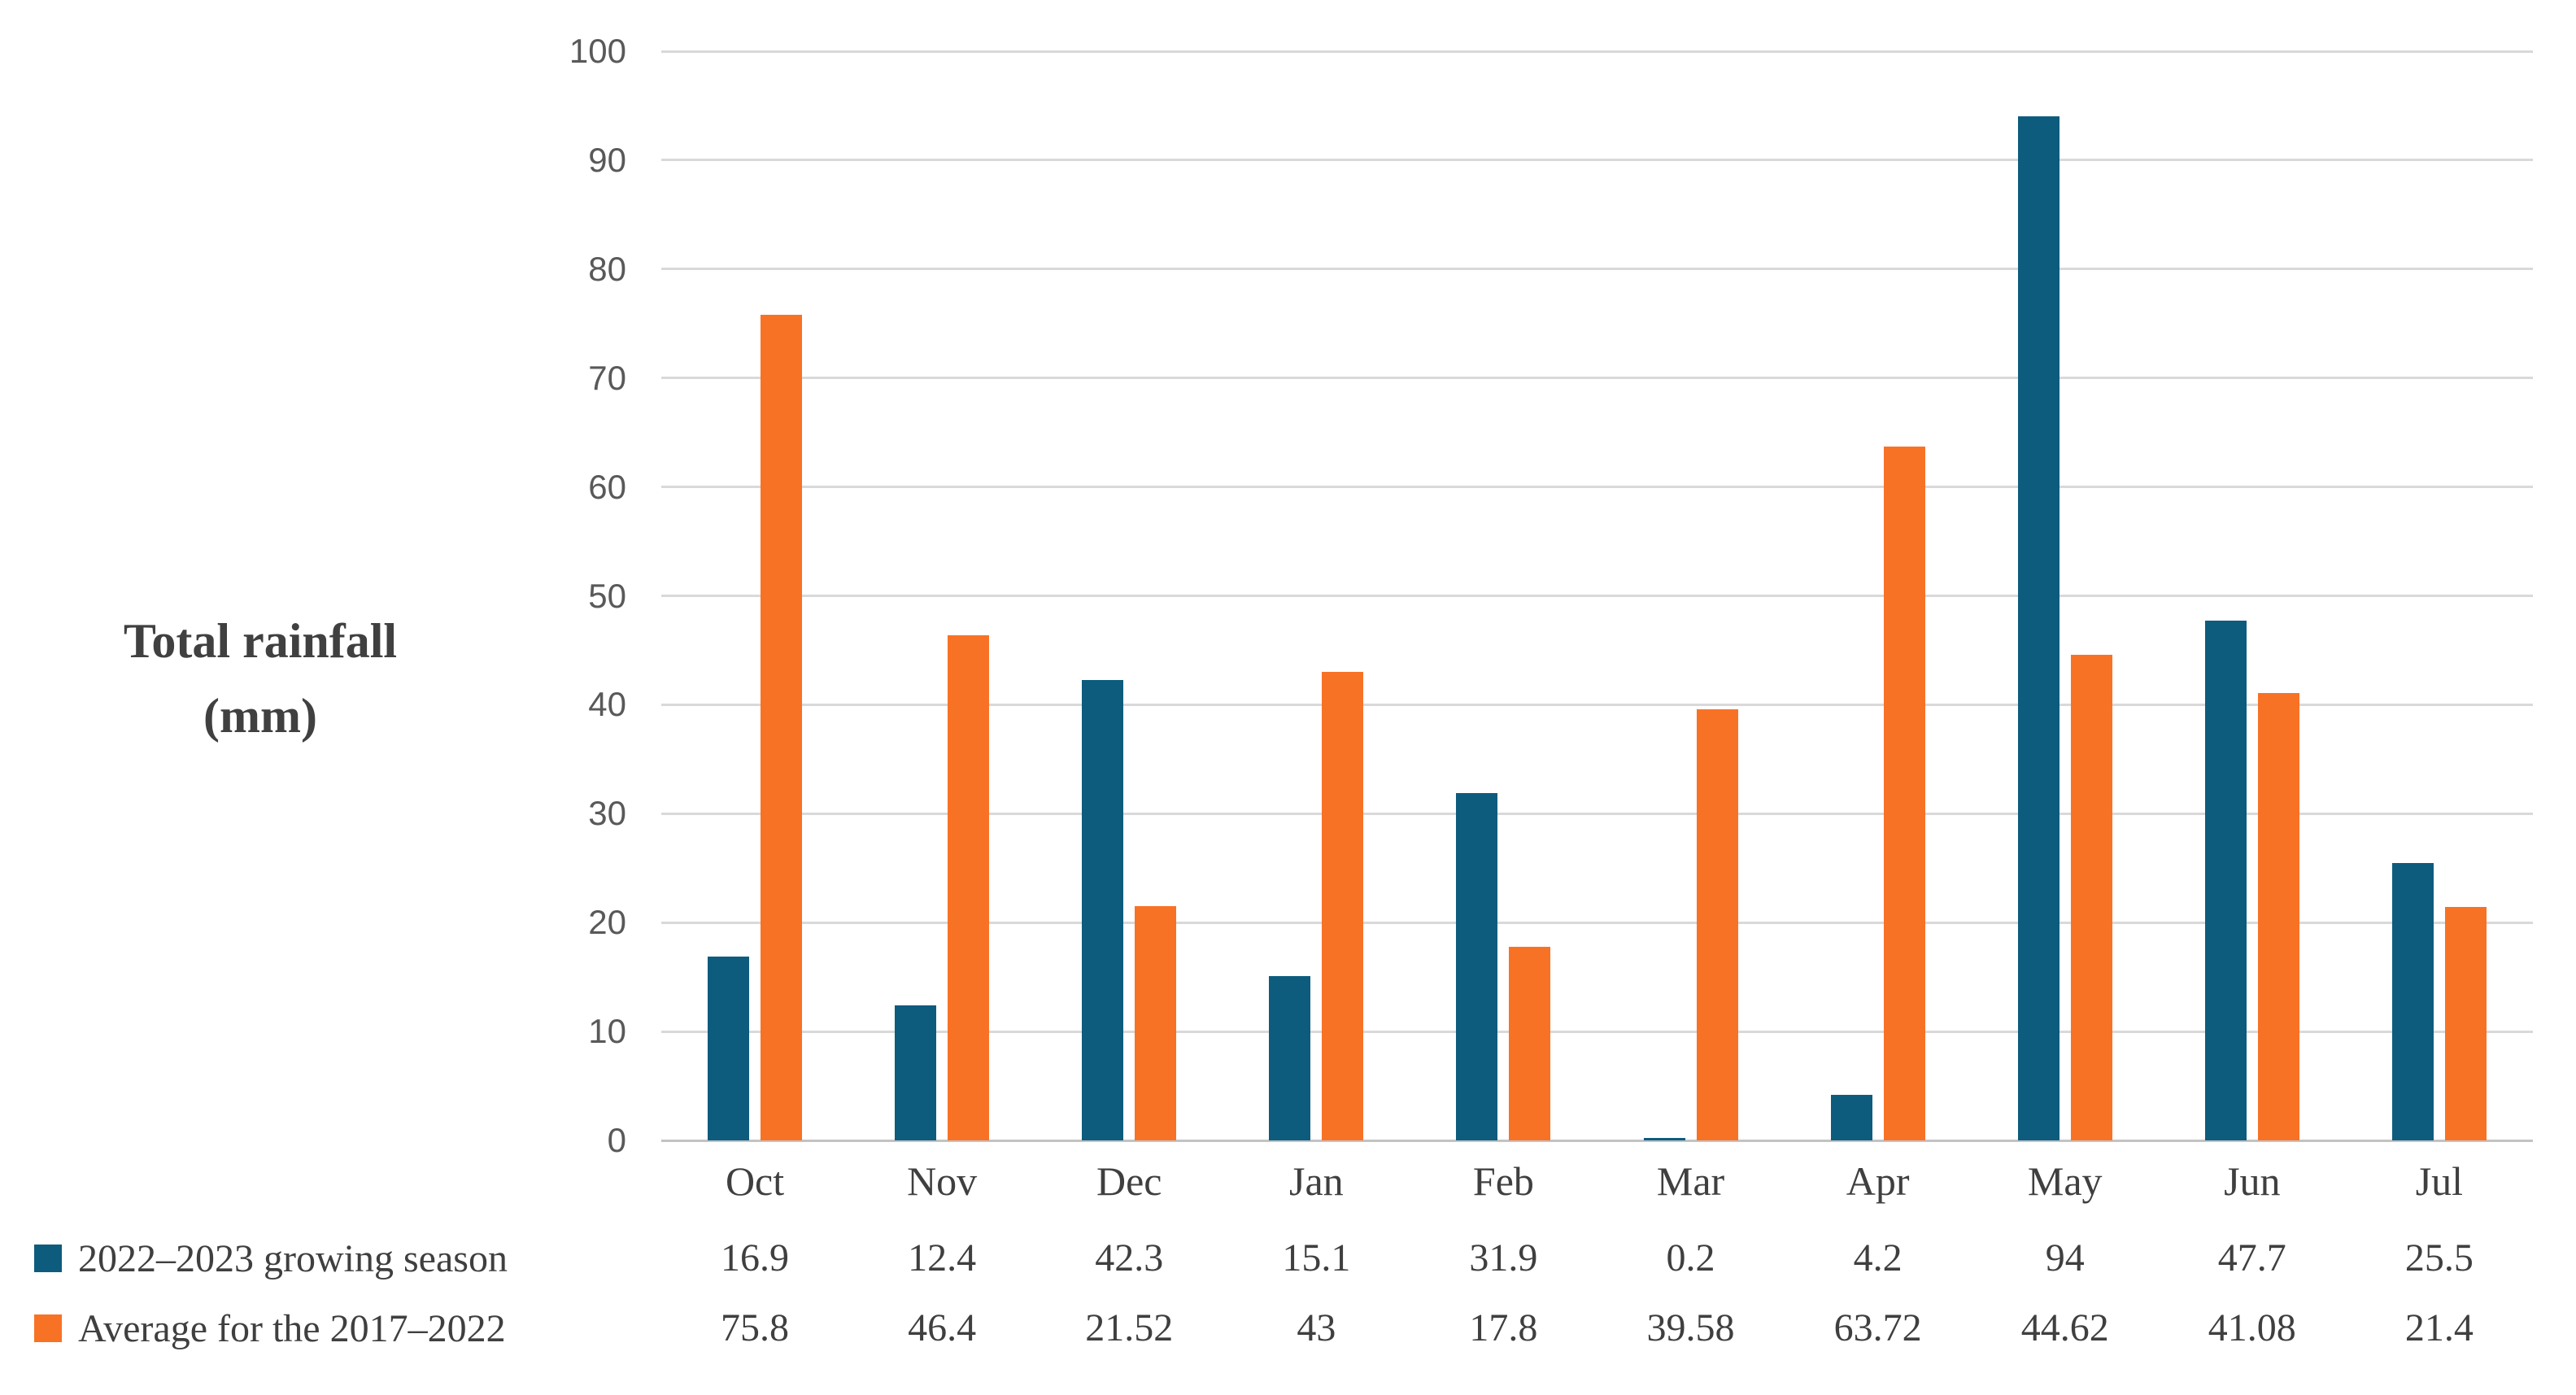 This screenshot has width=2576, height=1395. What do you see at coordinates (1316, 1257) in the screenshot?
I see `table-value-jan-series0: 15.1` at bounding box center [1316, 1257].